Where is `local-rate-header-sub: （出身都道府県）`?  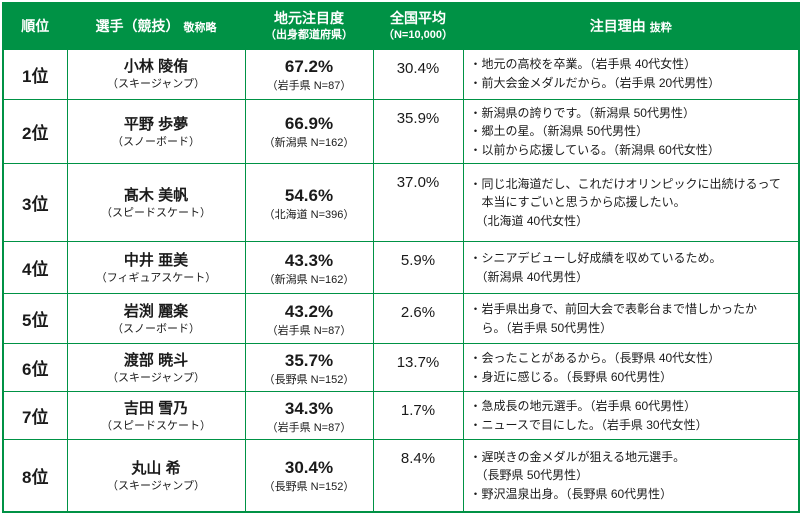
local-rate-header-sub: （出身都道府県） is located at coordinates (309, 35).